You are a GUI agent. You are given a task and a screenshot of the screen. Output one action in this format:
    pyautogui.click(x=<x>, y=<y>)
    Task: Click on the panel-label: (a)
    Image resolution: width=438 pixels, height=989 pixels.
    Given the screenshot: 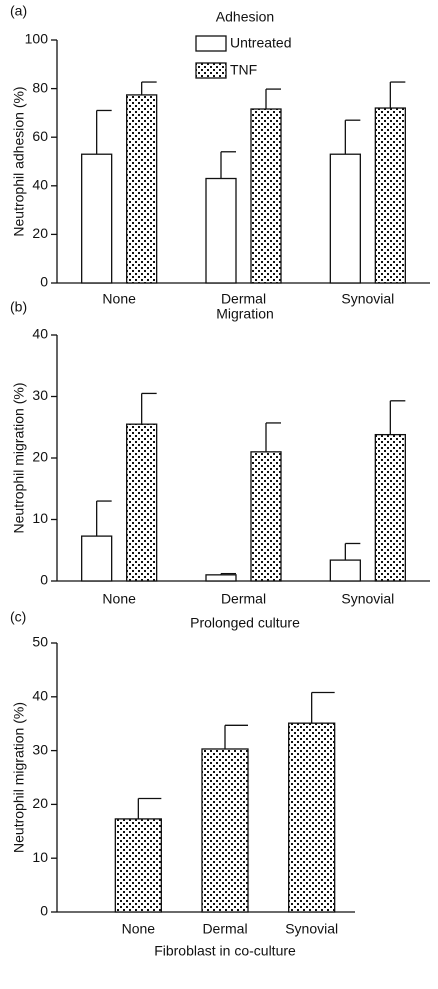 What is the action you would take?
    pyautogui.click(x=18, y=11)
    